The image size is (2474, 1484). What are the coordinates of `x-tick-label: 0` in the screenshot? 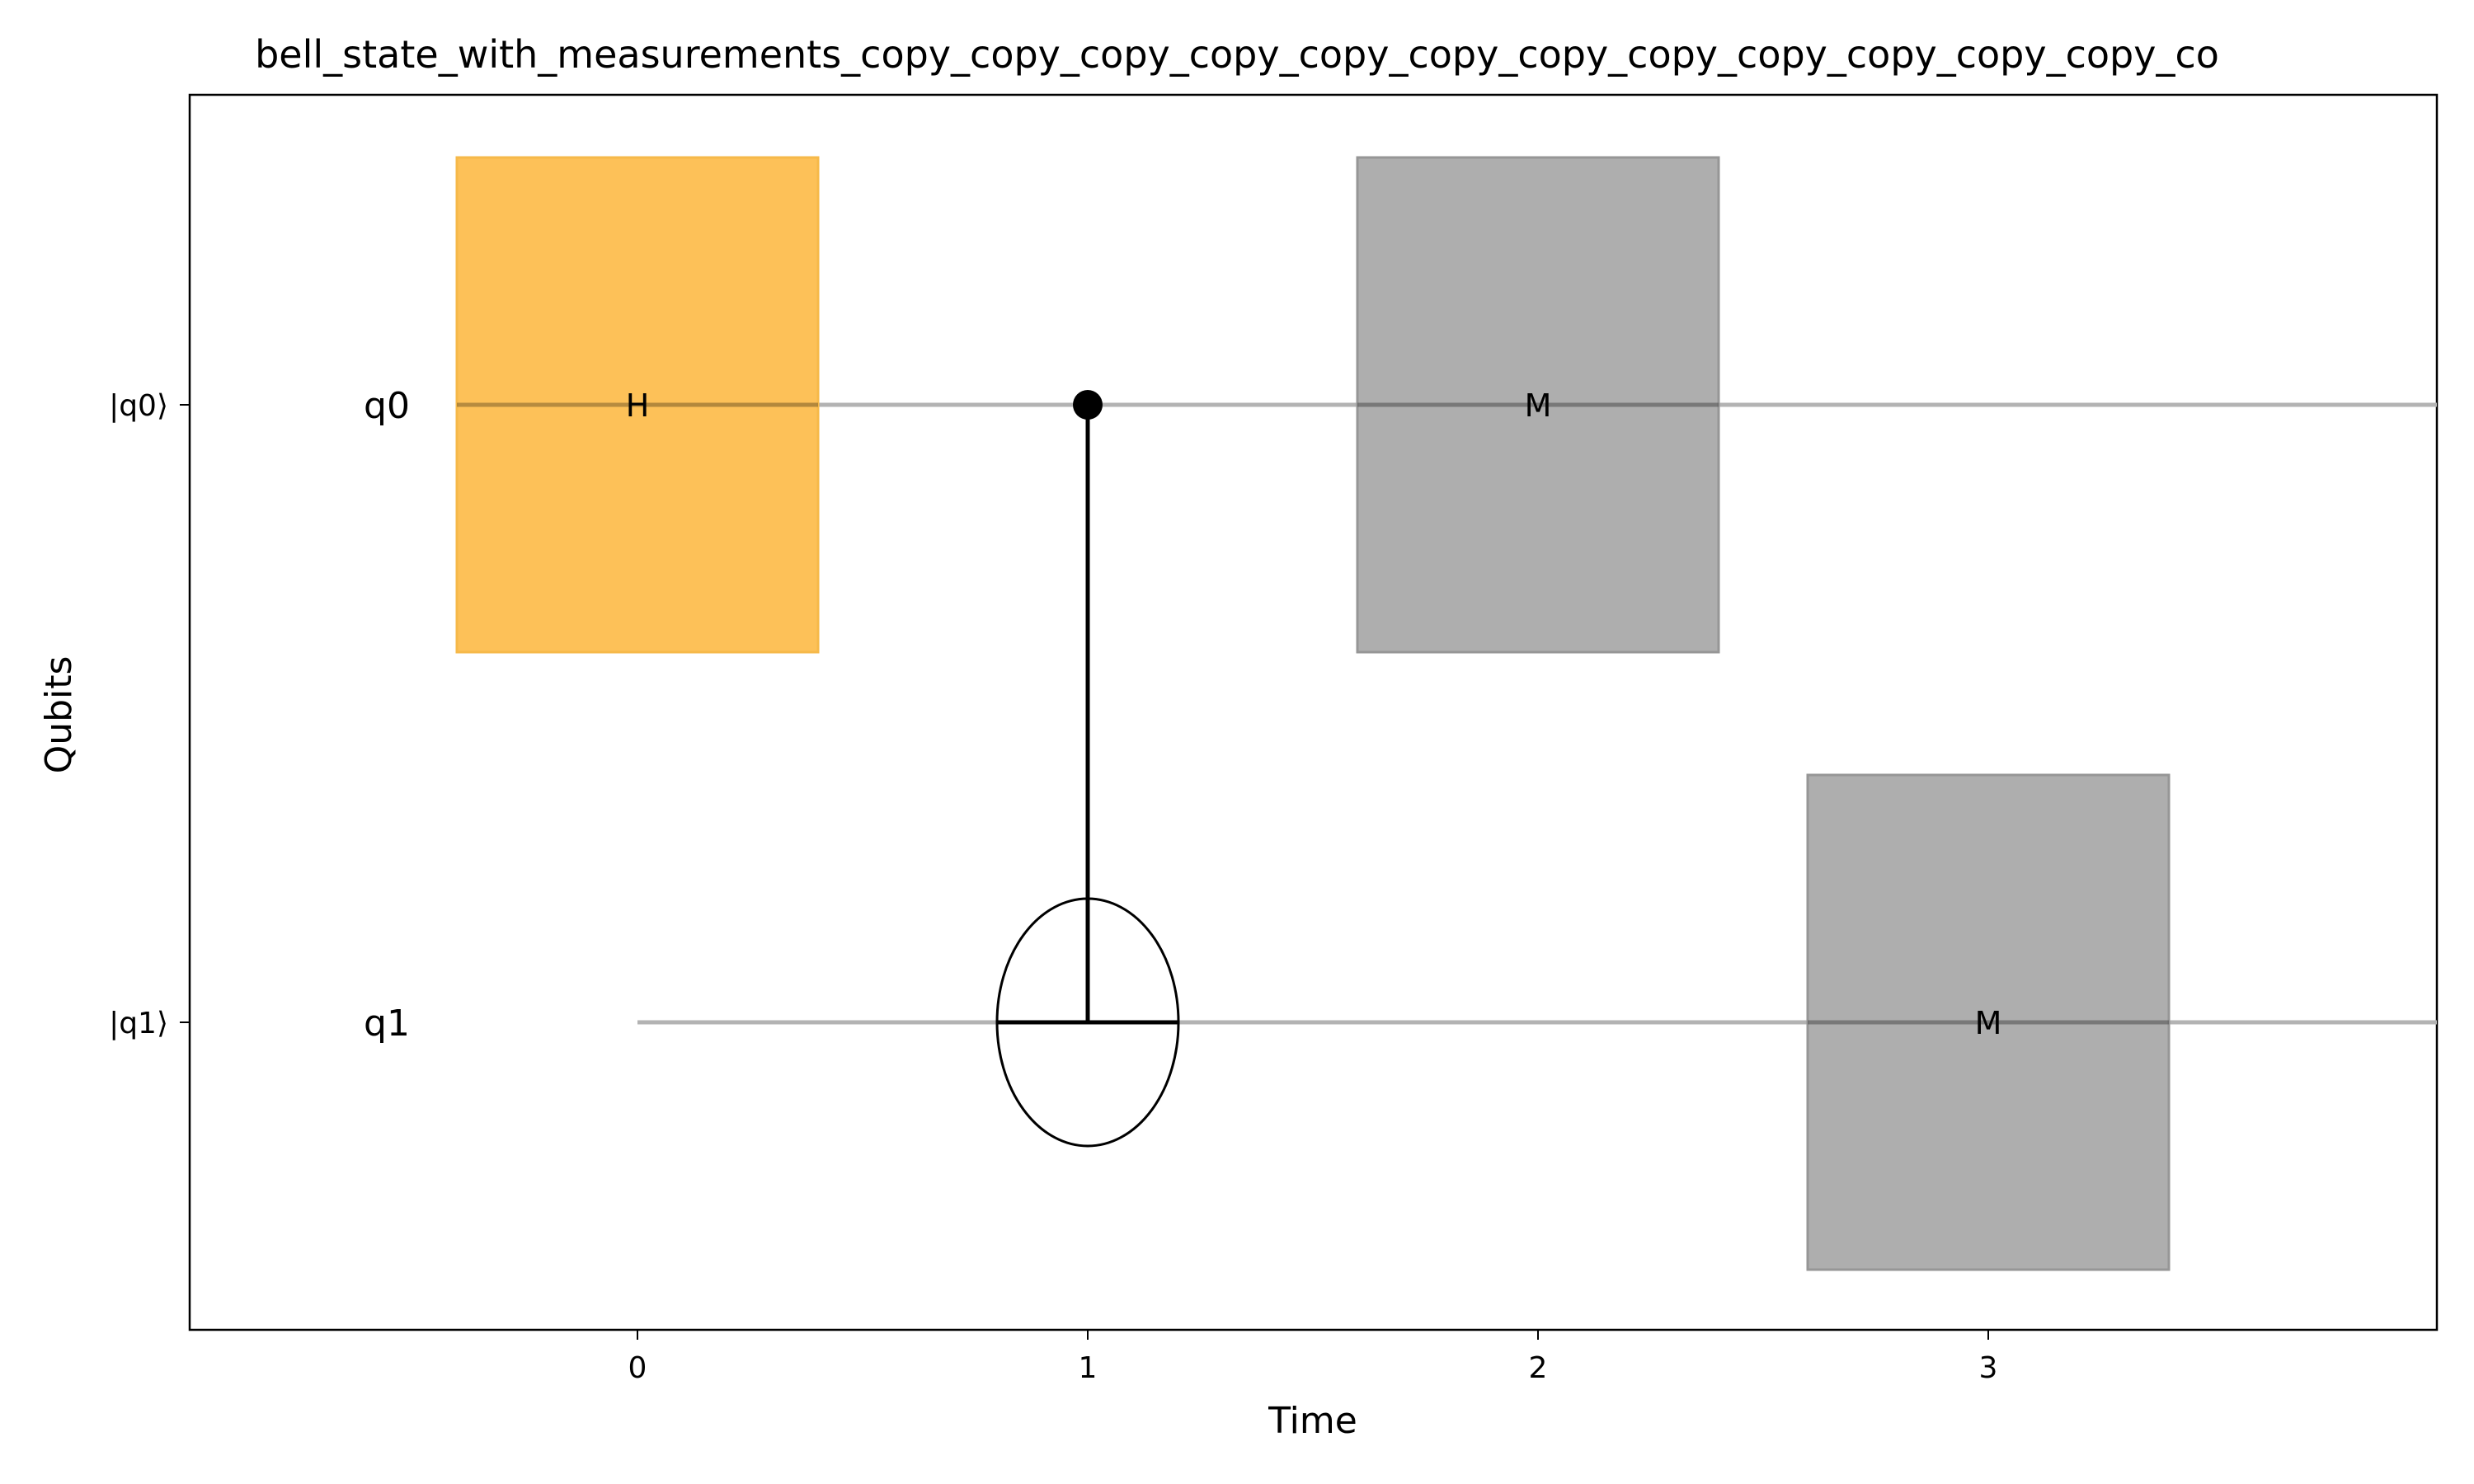 It's located at (637, 1368).